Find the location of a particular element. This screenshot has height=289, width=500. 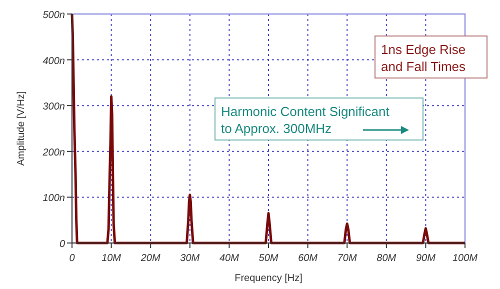

annotation: Harmonic Content Significant to Approx. 300MHz is located at coordinates (305, 120).